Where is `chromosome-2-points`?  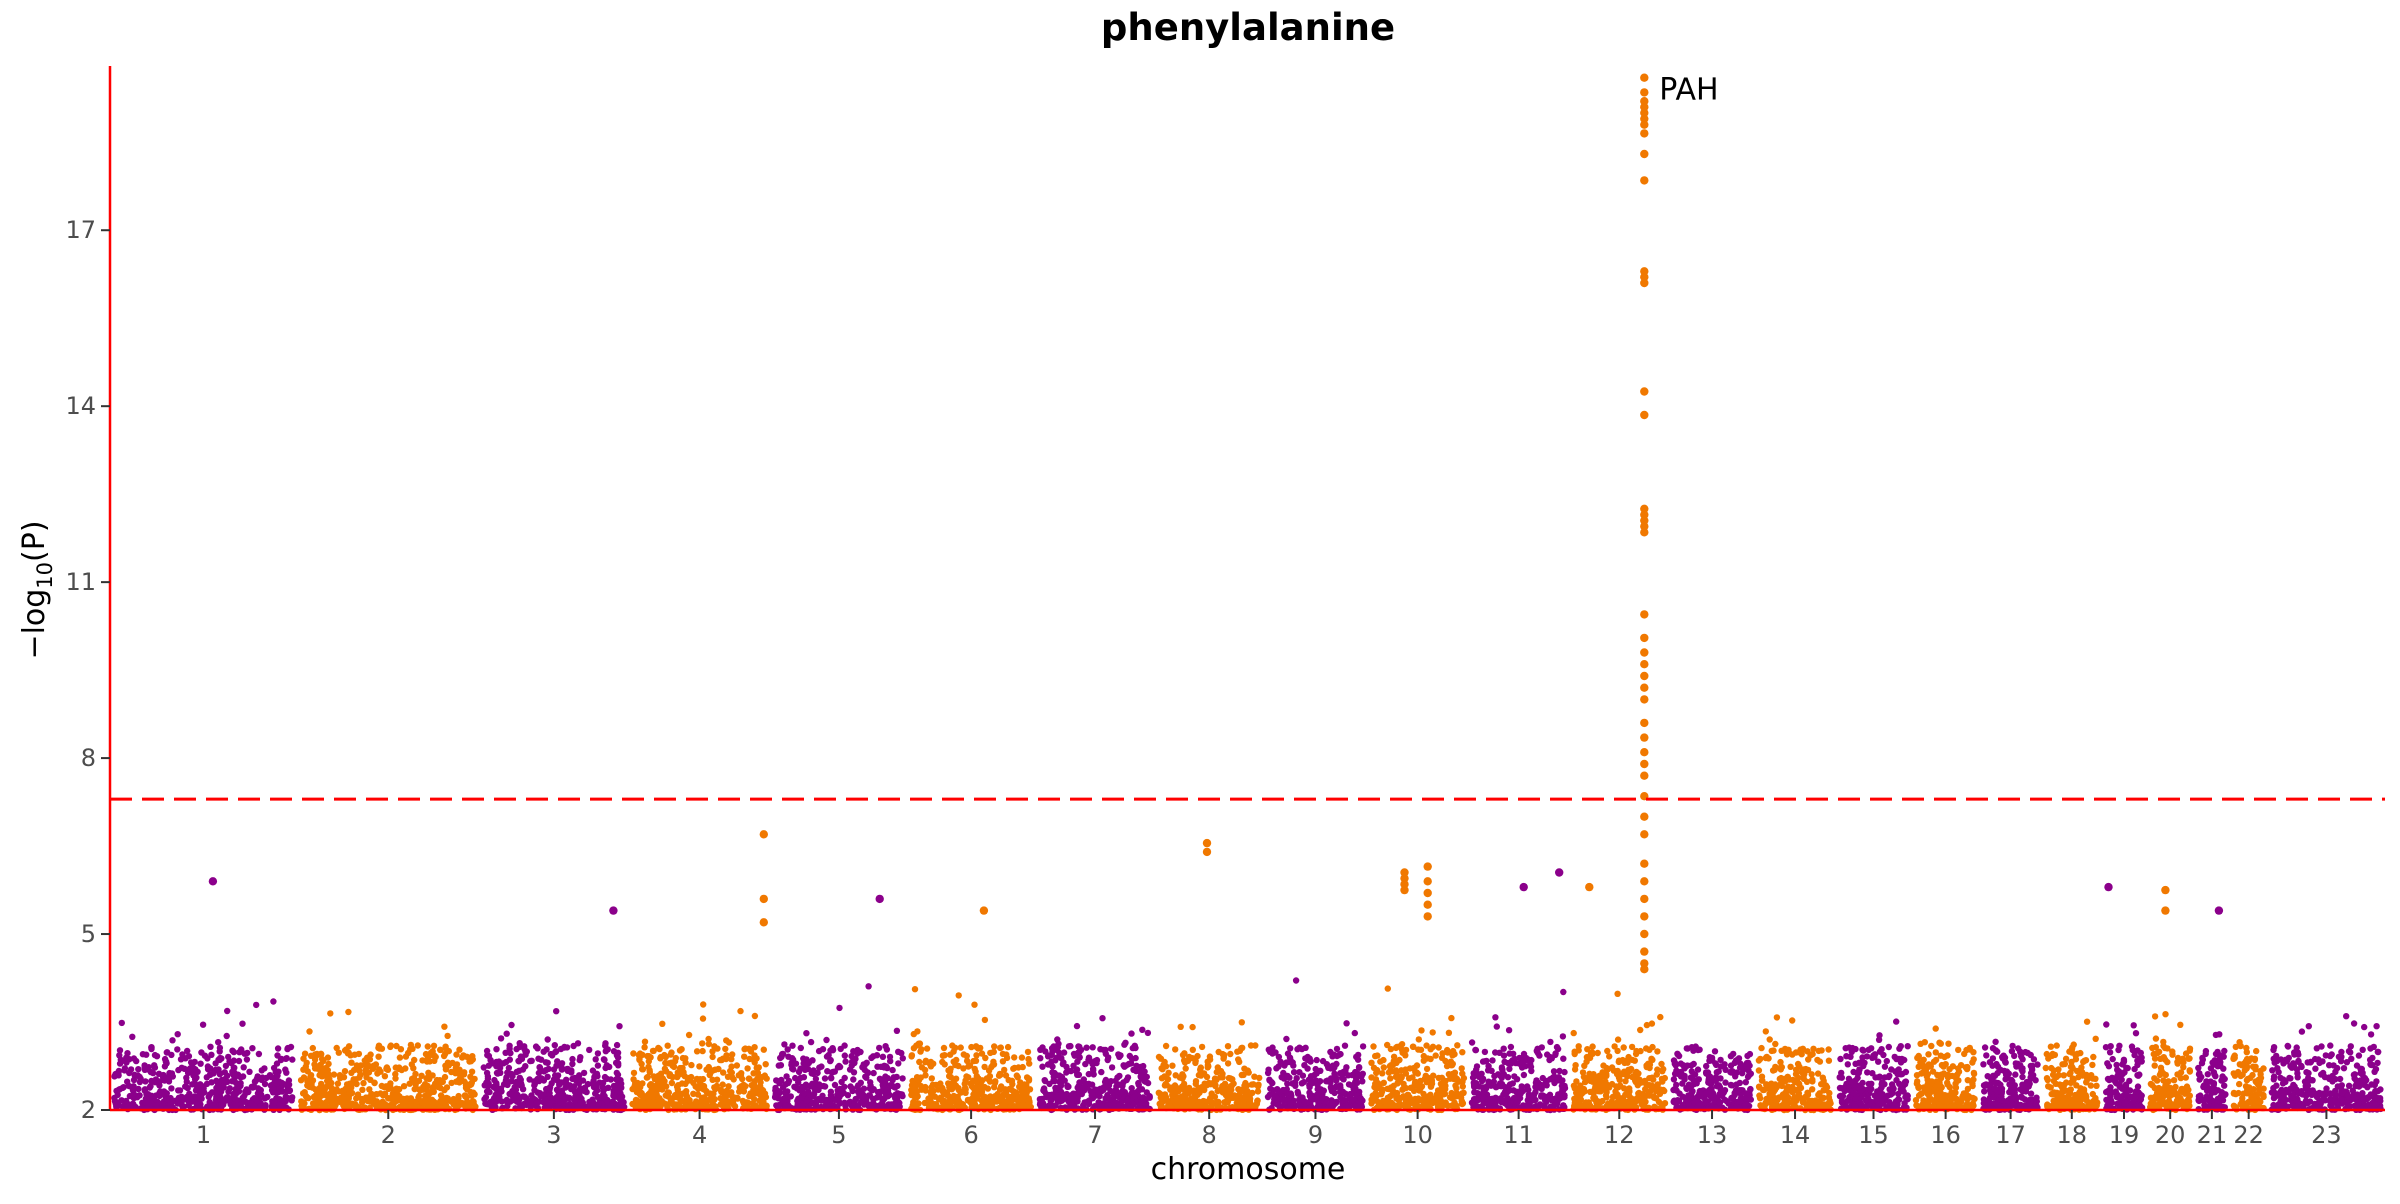
chromosome-2-points is located at coordinates (388, 1061).